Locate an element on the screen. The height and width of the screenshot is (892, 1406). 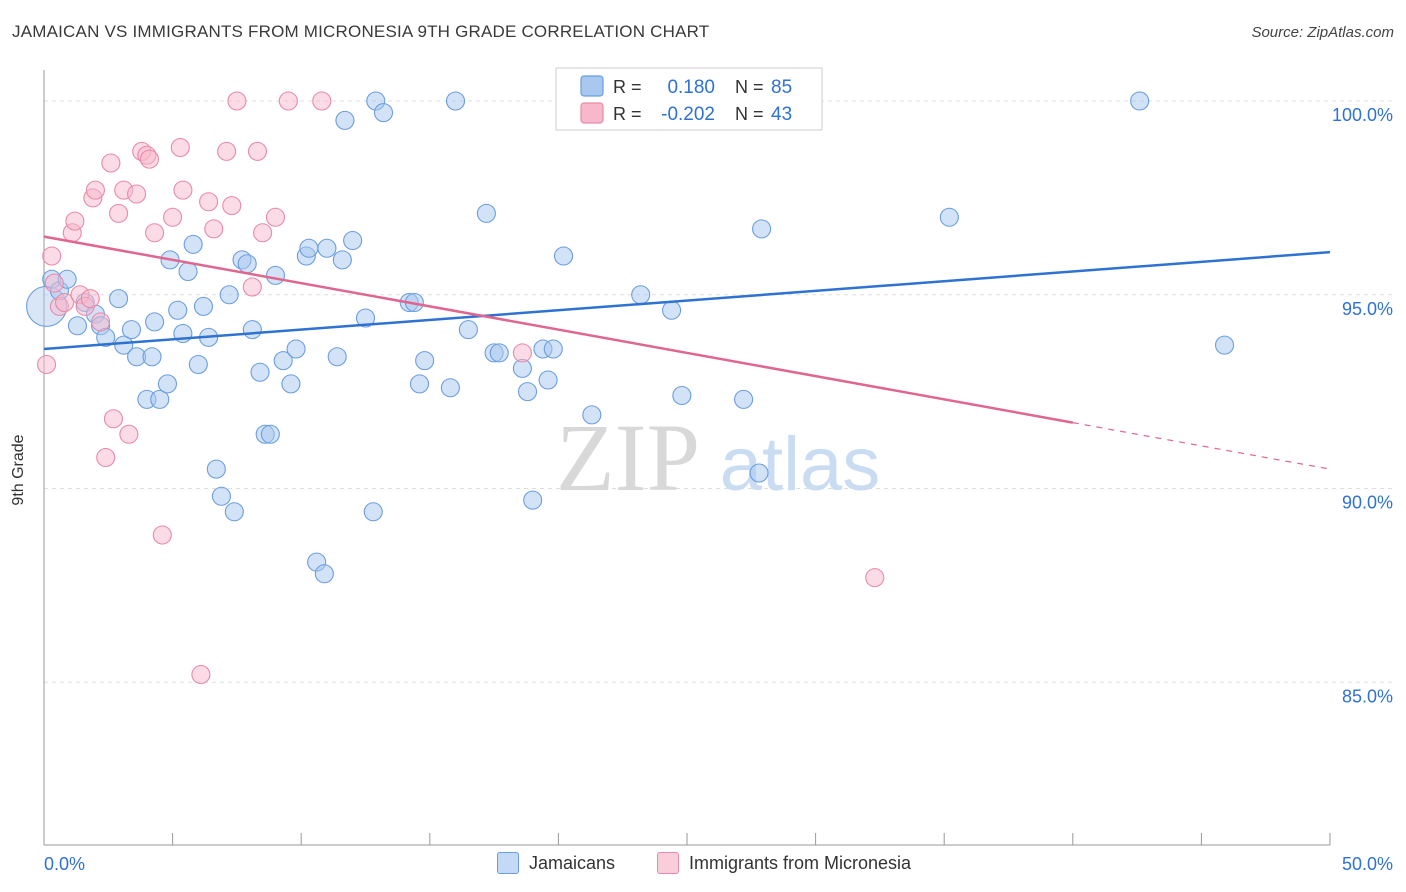
stats-legend: R = 0.180 N = 85 R = -0.202 N = 43 is located at coordinates (689, 99).